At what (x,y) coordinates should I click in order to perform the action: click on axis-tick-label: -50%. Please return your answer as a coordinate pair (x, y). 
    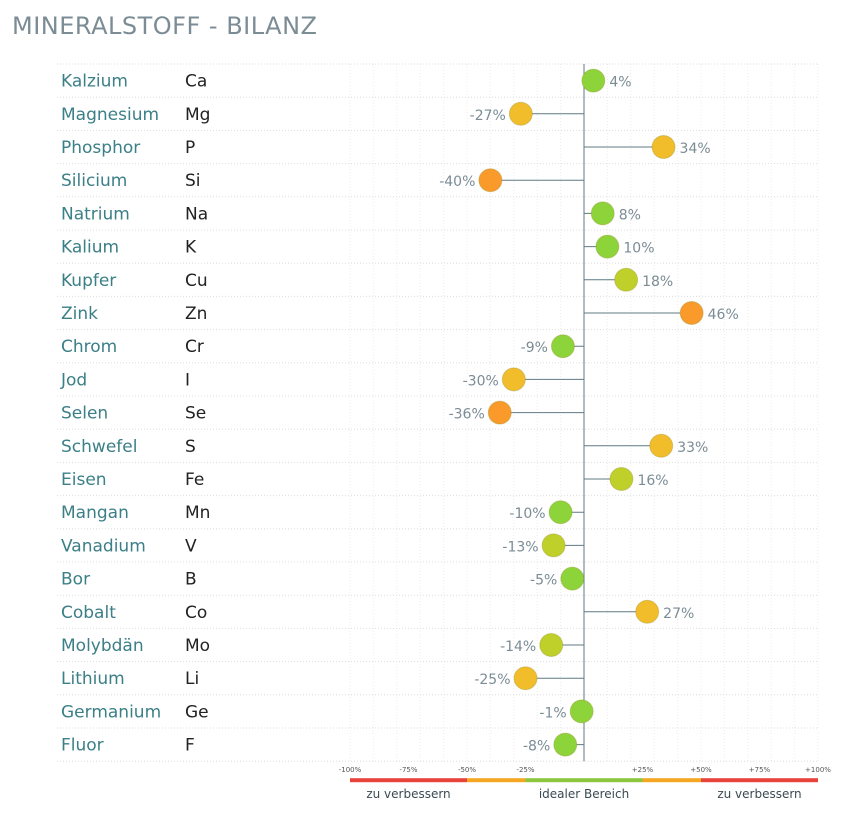
    Looking at the image, I should click on (467, 770).